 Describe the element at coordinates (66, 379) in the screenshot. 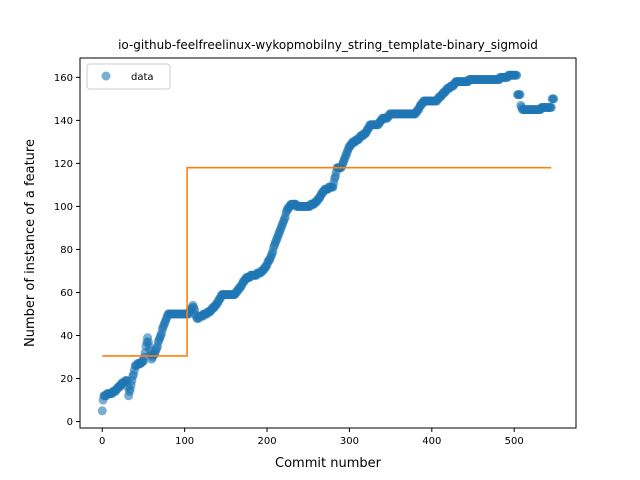

I see `y-tick-label: 20` at that location.